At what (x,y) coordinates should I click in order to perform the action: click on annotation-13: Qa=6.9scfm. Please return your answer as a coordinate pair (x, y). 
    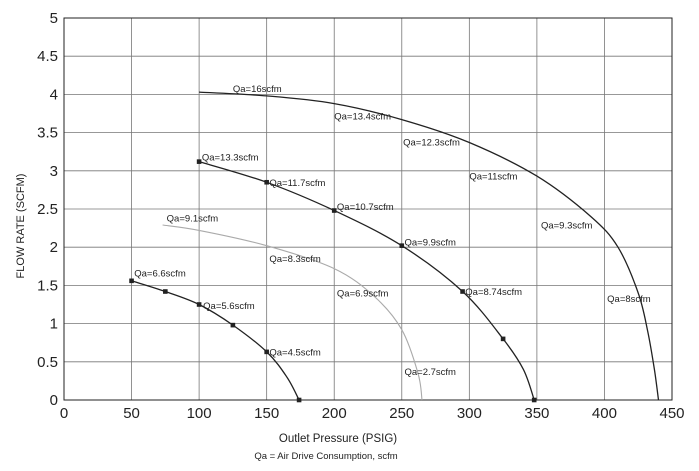
    Looking at the image, I should click on (363, 294).